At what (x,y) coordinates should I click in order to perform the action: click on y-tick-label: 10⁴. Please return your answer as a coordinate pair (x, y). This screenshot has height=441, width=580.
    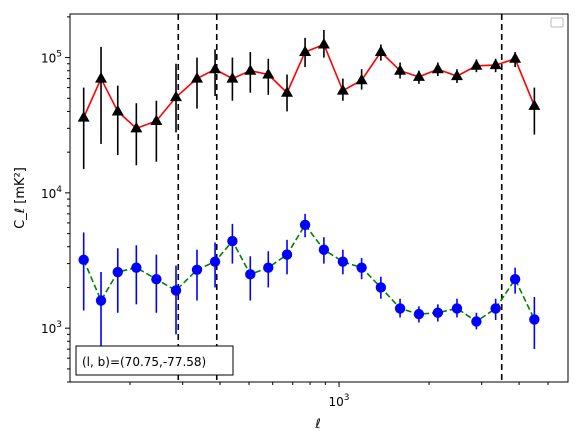
    Looking at the image, I should click on (51, 193).